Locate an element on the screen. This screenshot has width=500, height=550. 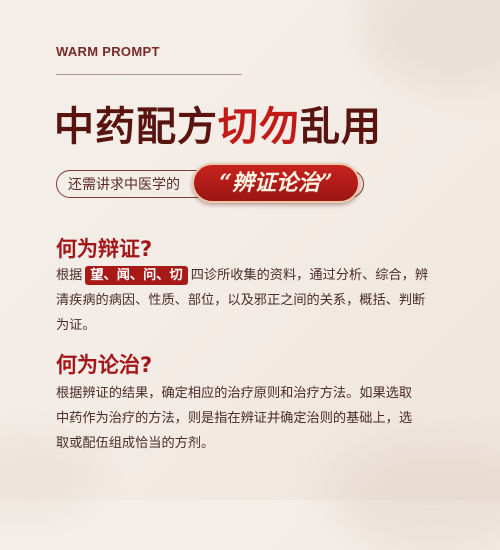
paragraph-line: 清疾病的病因、性质、部位，以及邪正之间的关系，概括、判断 is located at coordinates (241, 300).